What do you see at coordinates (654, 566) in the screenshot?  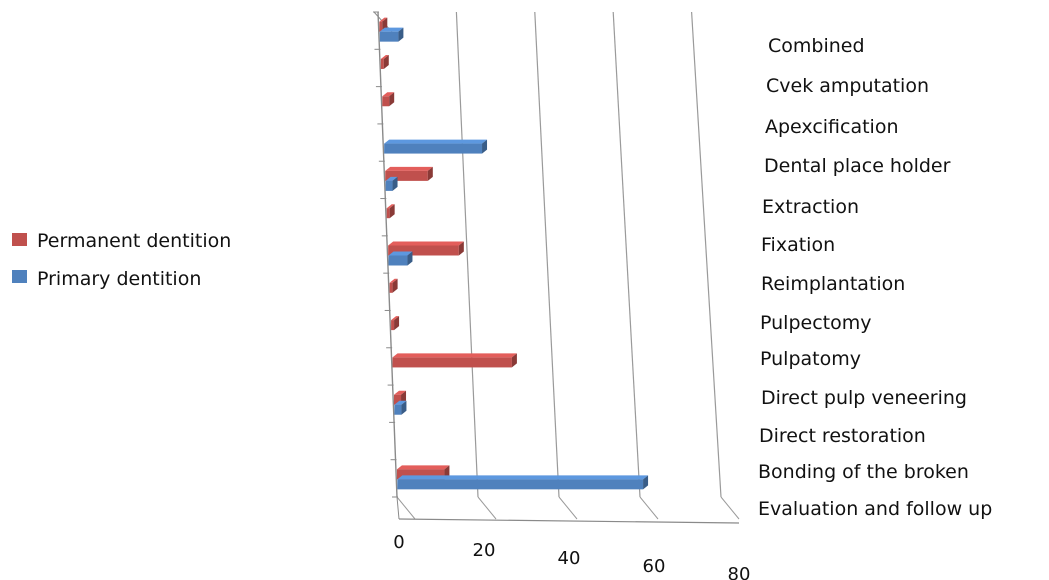 I see `x-tick-label: 60` at bounding box center [654, 566].